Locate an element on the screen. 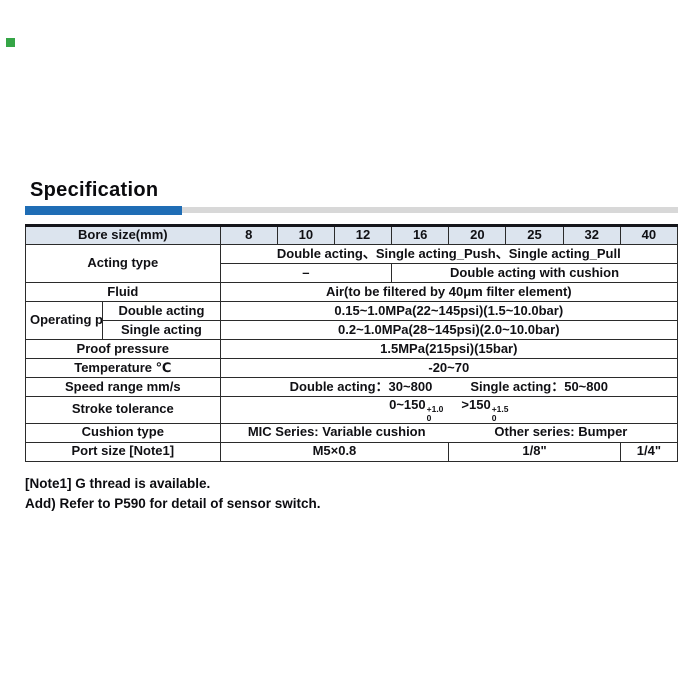  bore-16: 16 is located at coordinates (420, 235).